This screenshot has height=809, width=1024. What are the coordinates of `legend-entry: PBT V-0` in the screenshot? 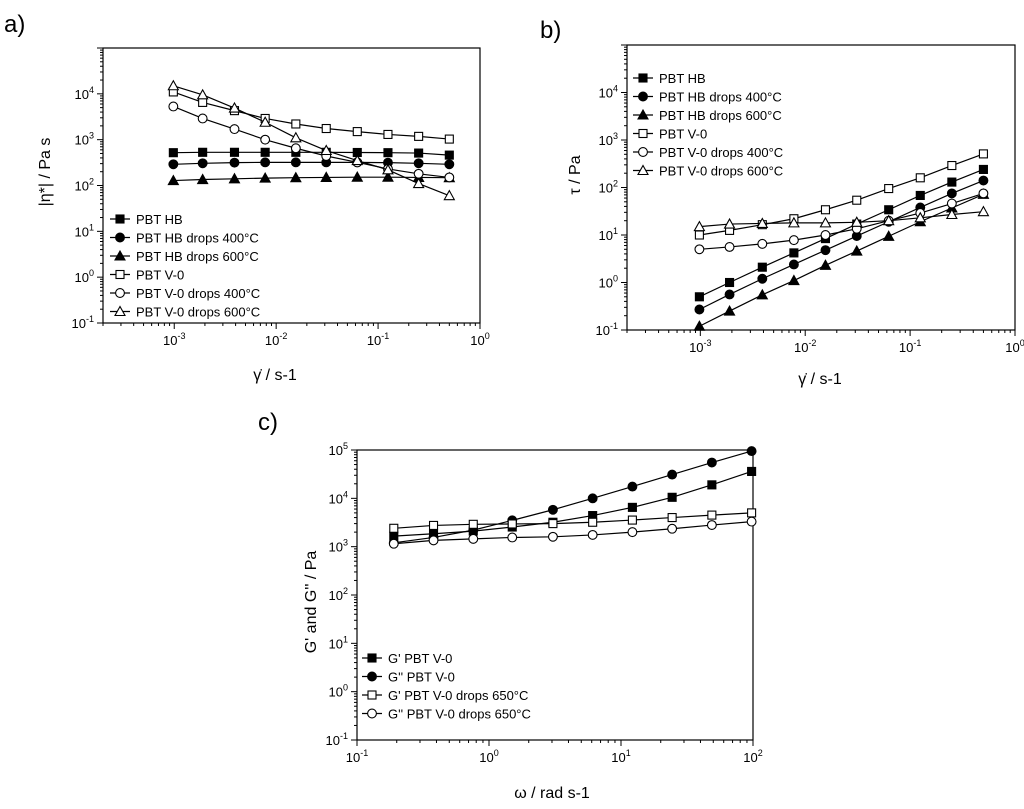 It's located at (670, 134).